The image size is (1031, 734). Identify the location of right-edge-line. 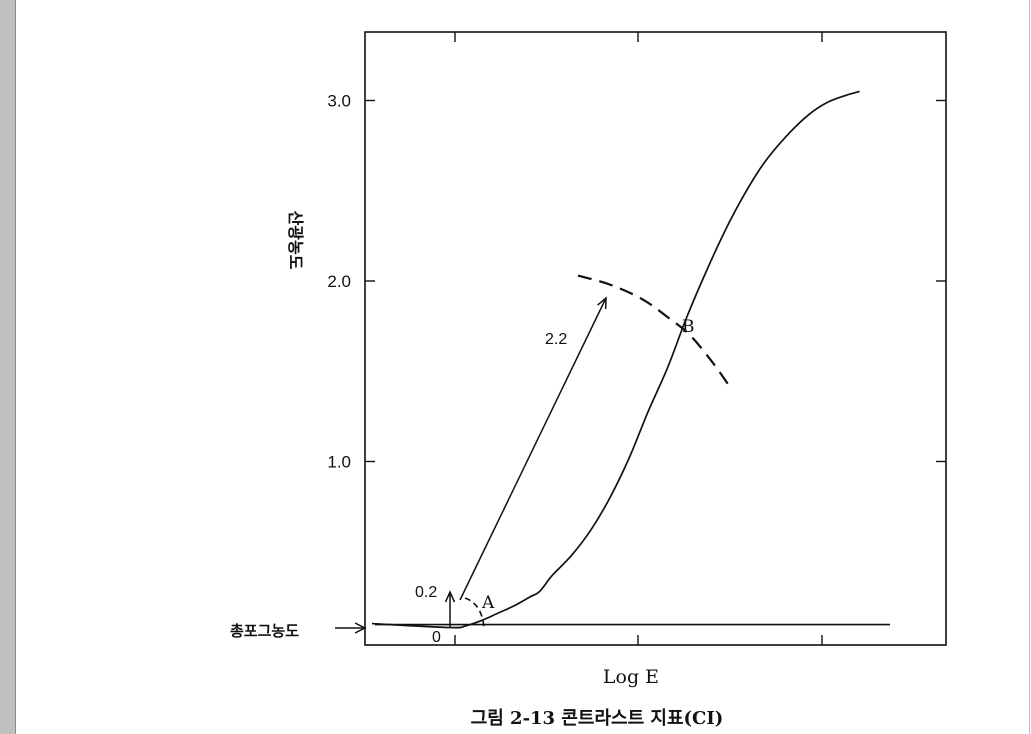
(1029, 367).